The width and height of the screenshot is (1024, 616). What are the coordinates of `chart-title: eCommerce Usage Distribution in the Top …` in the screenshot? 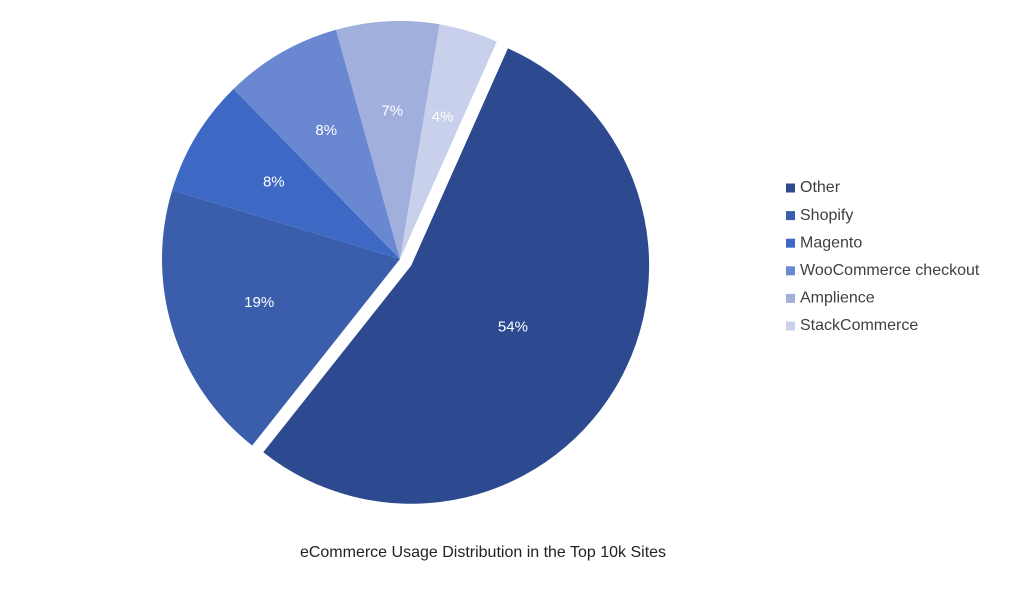 It's located at (483, 552).